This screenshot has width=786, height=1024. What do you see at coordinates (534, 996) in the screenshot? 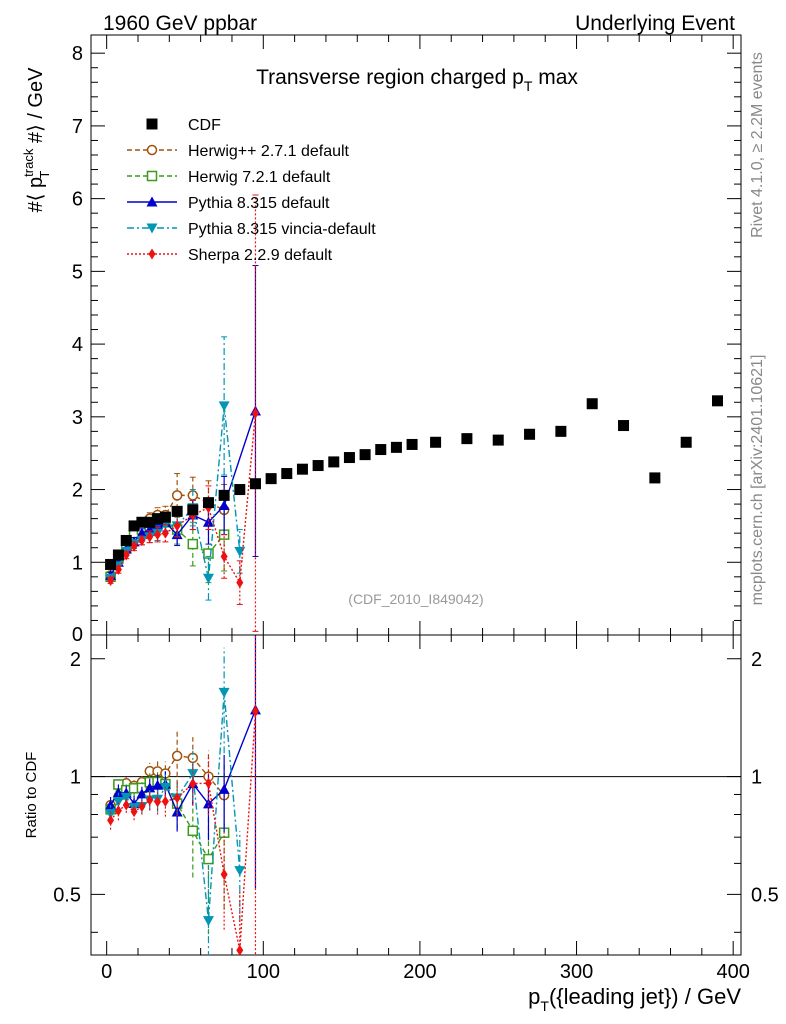
I see `xlabel-pre: p` at bounding box center [534, 996].